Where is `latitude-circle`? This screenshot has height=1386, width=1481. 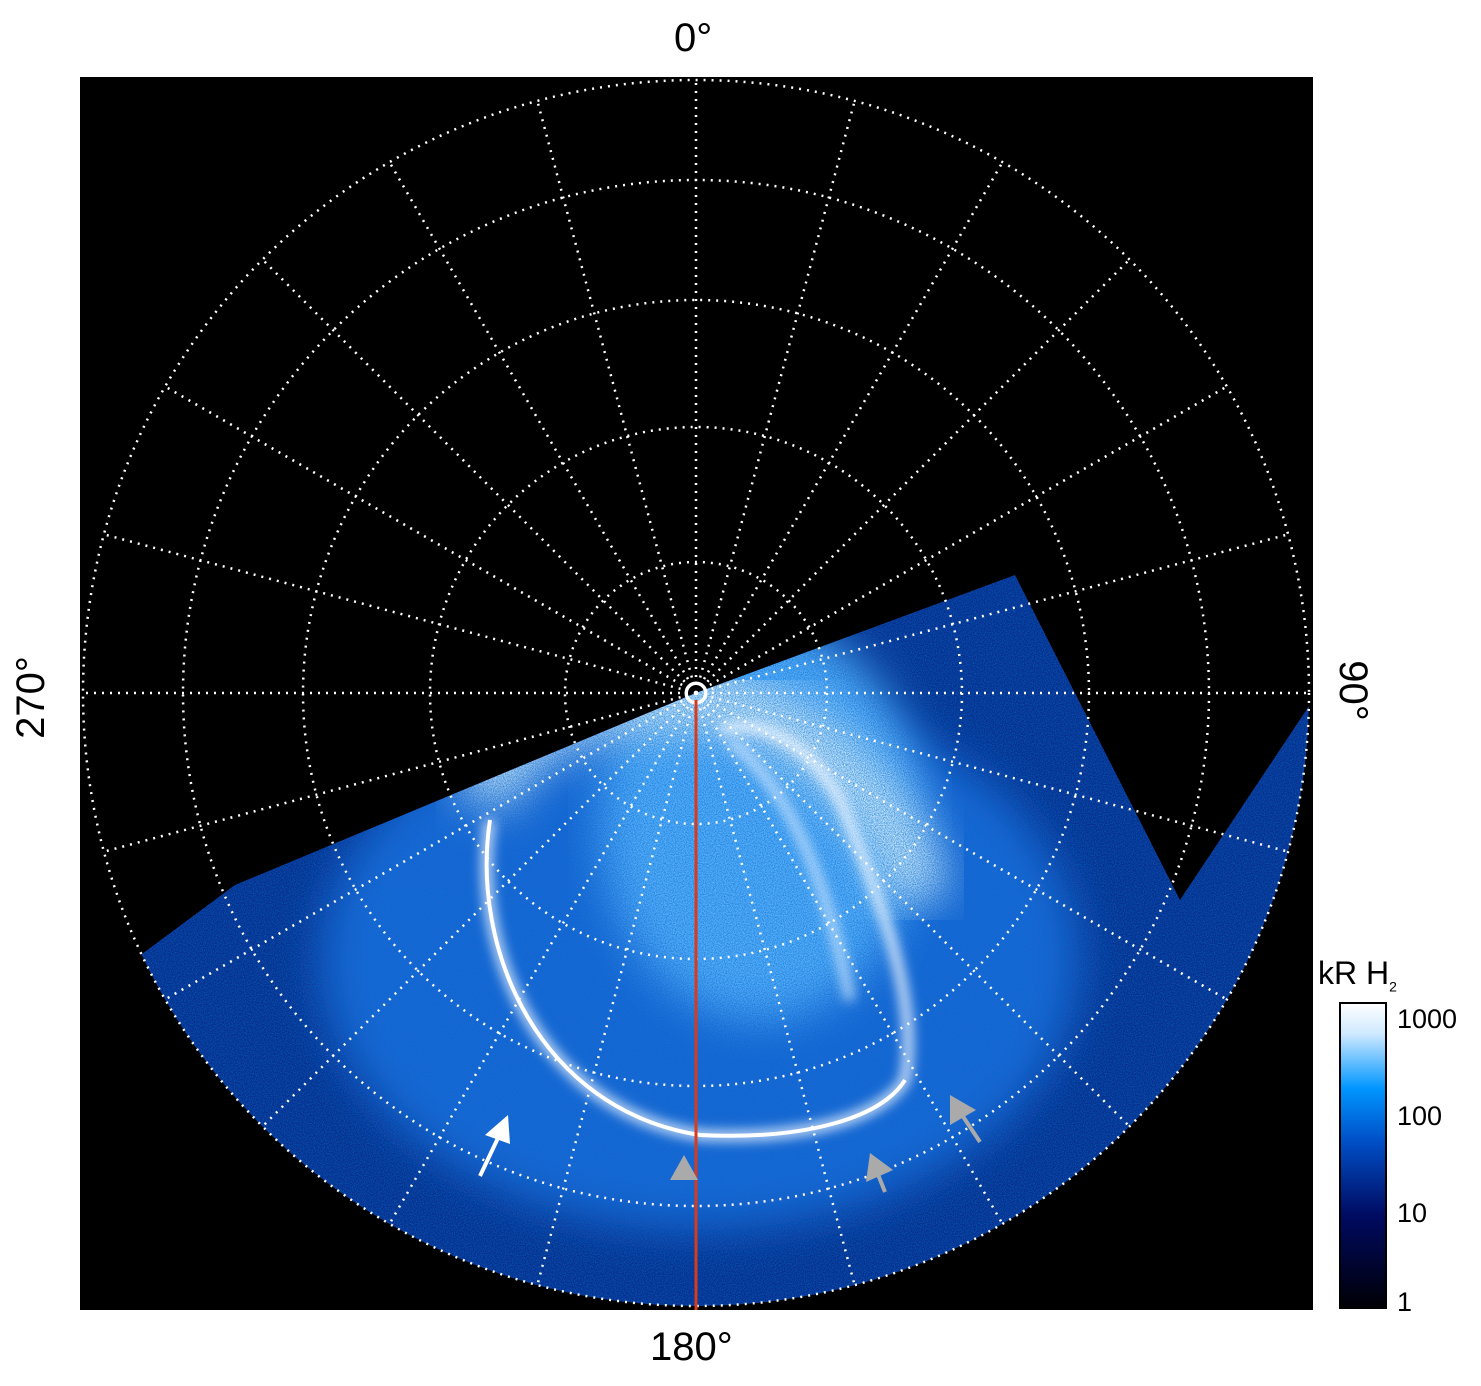 latitude-circle is located at coordinates (696, 693).